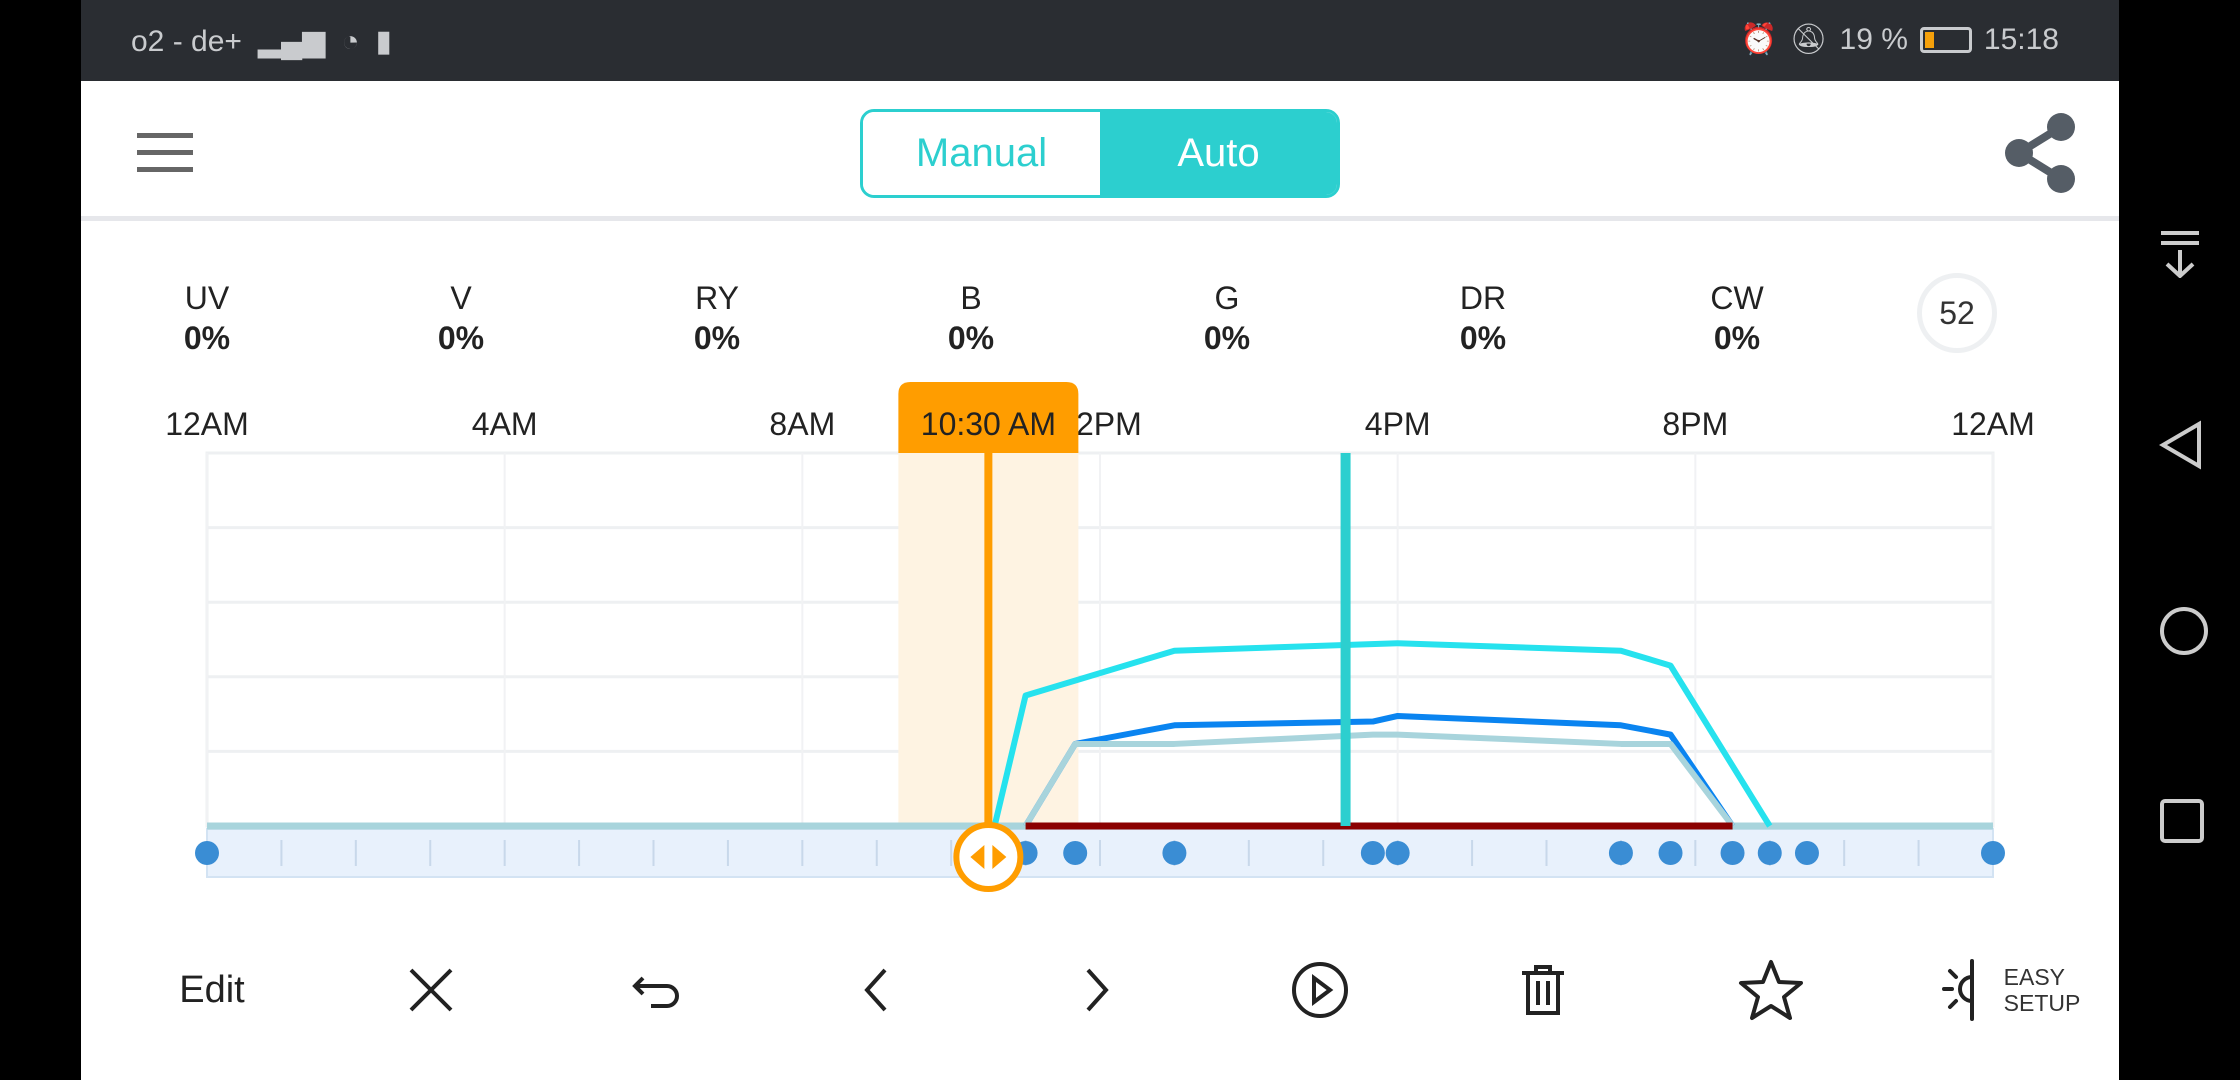  I want to click on easy-setup-label-2: SETUP, so click(2042, 1003).